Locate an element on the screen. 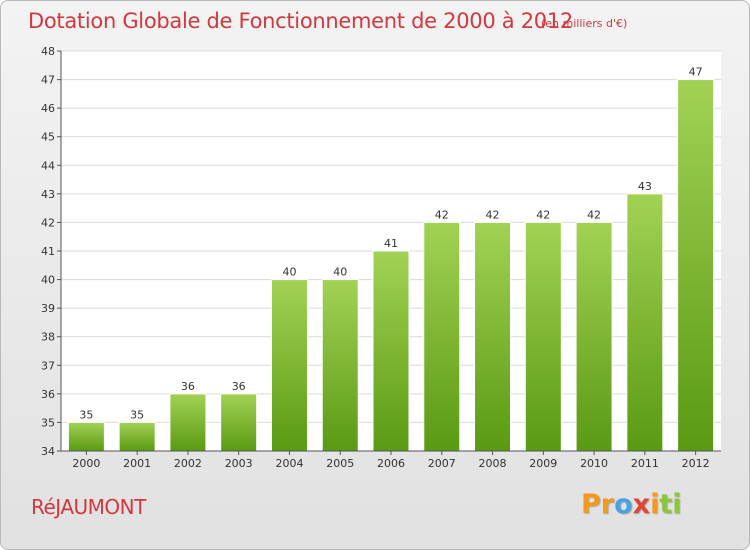 The width and height of the screenshot is (750, 550). y-tick-label: 46 is located at coordinates (48, 108).